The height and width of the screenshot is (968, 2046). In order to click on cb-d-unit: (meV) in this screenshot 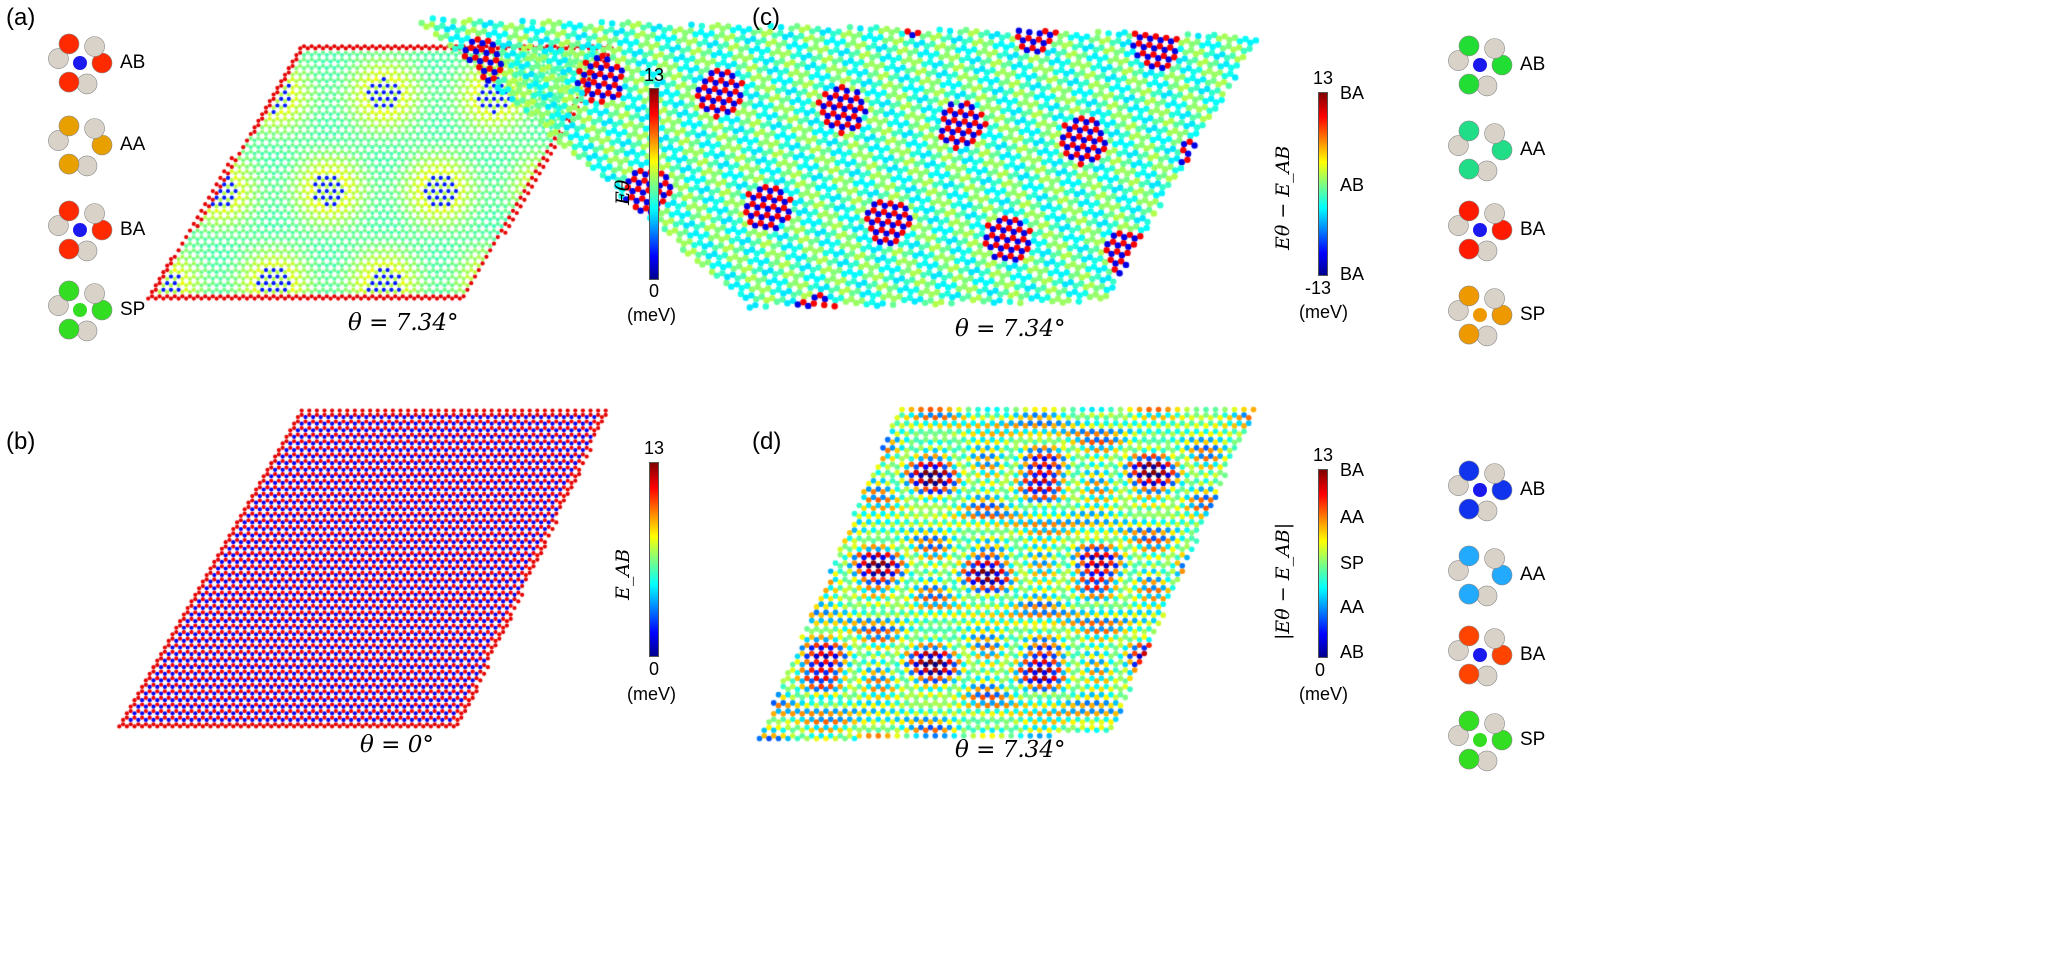, I will do `click(1323, 694)`.